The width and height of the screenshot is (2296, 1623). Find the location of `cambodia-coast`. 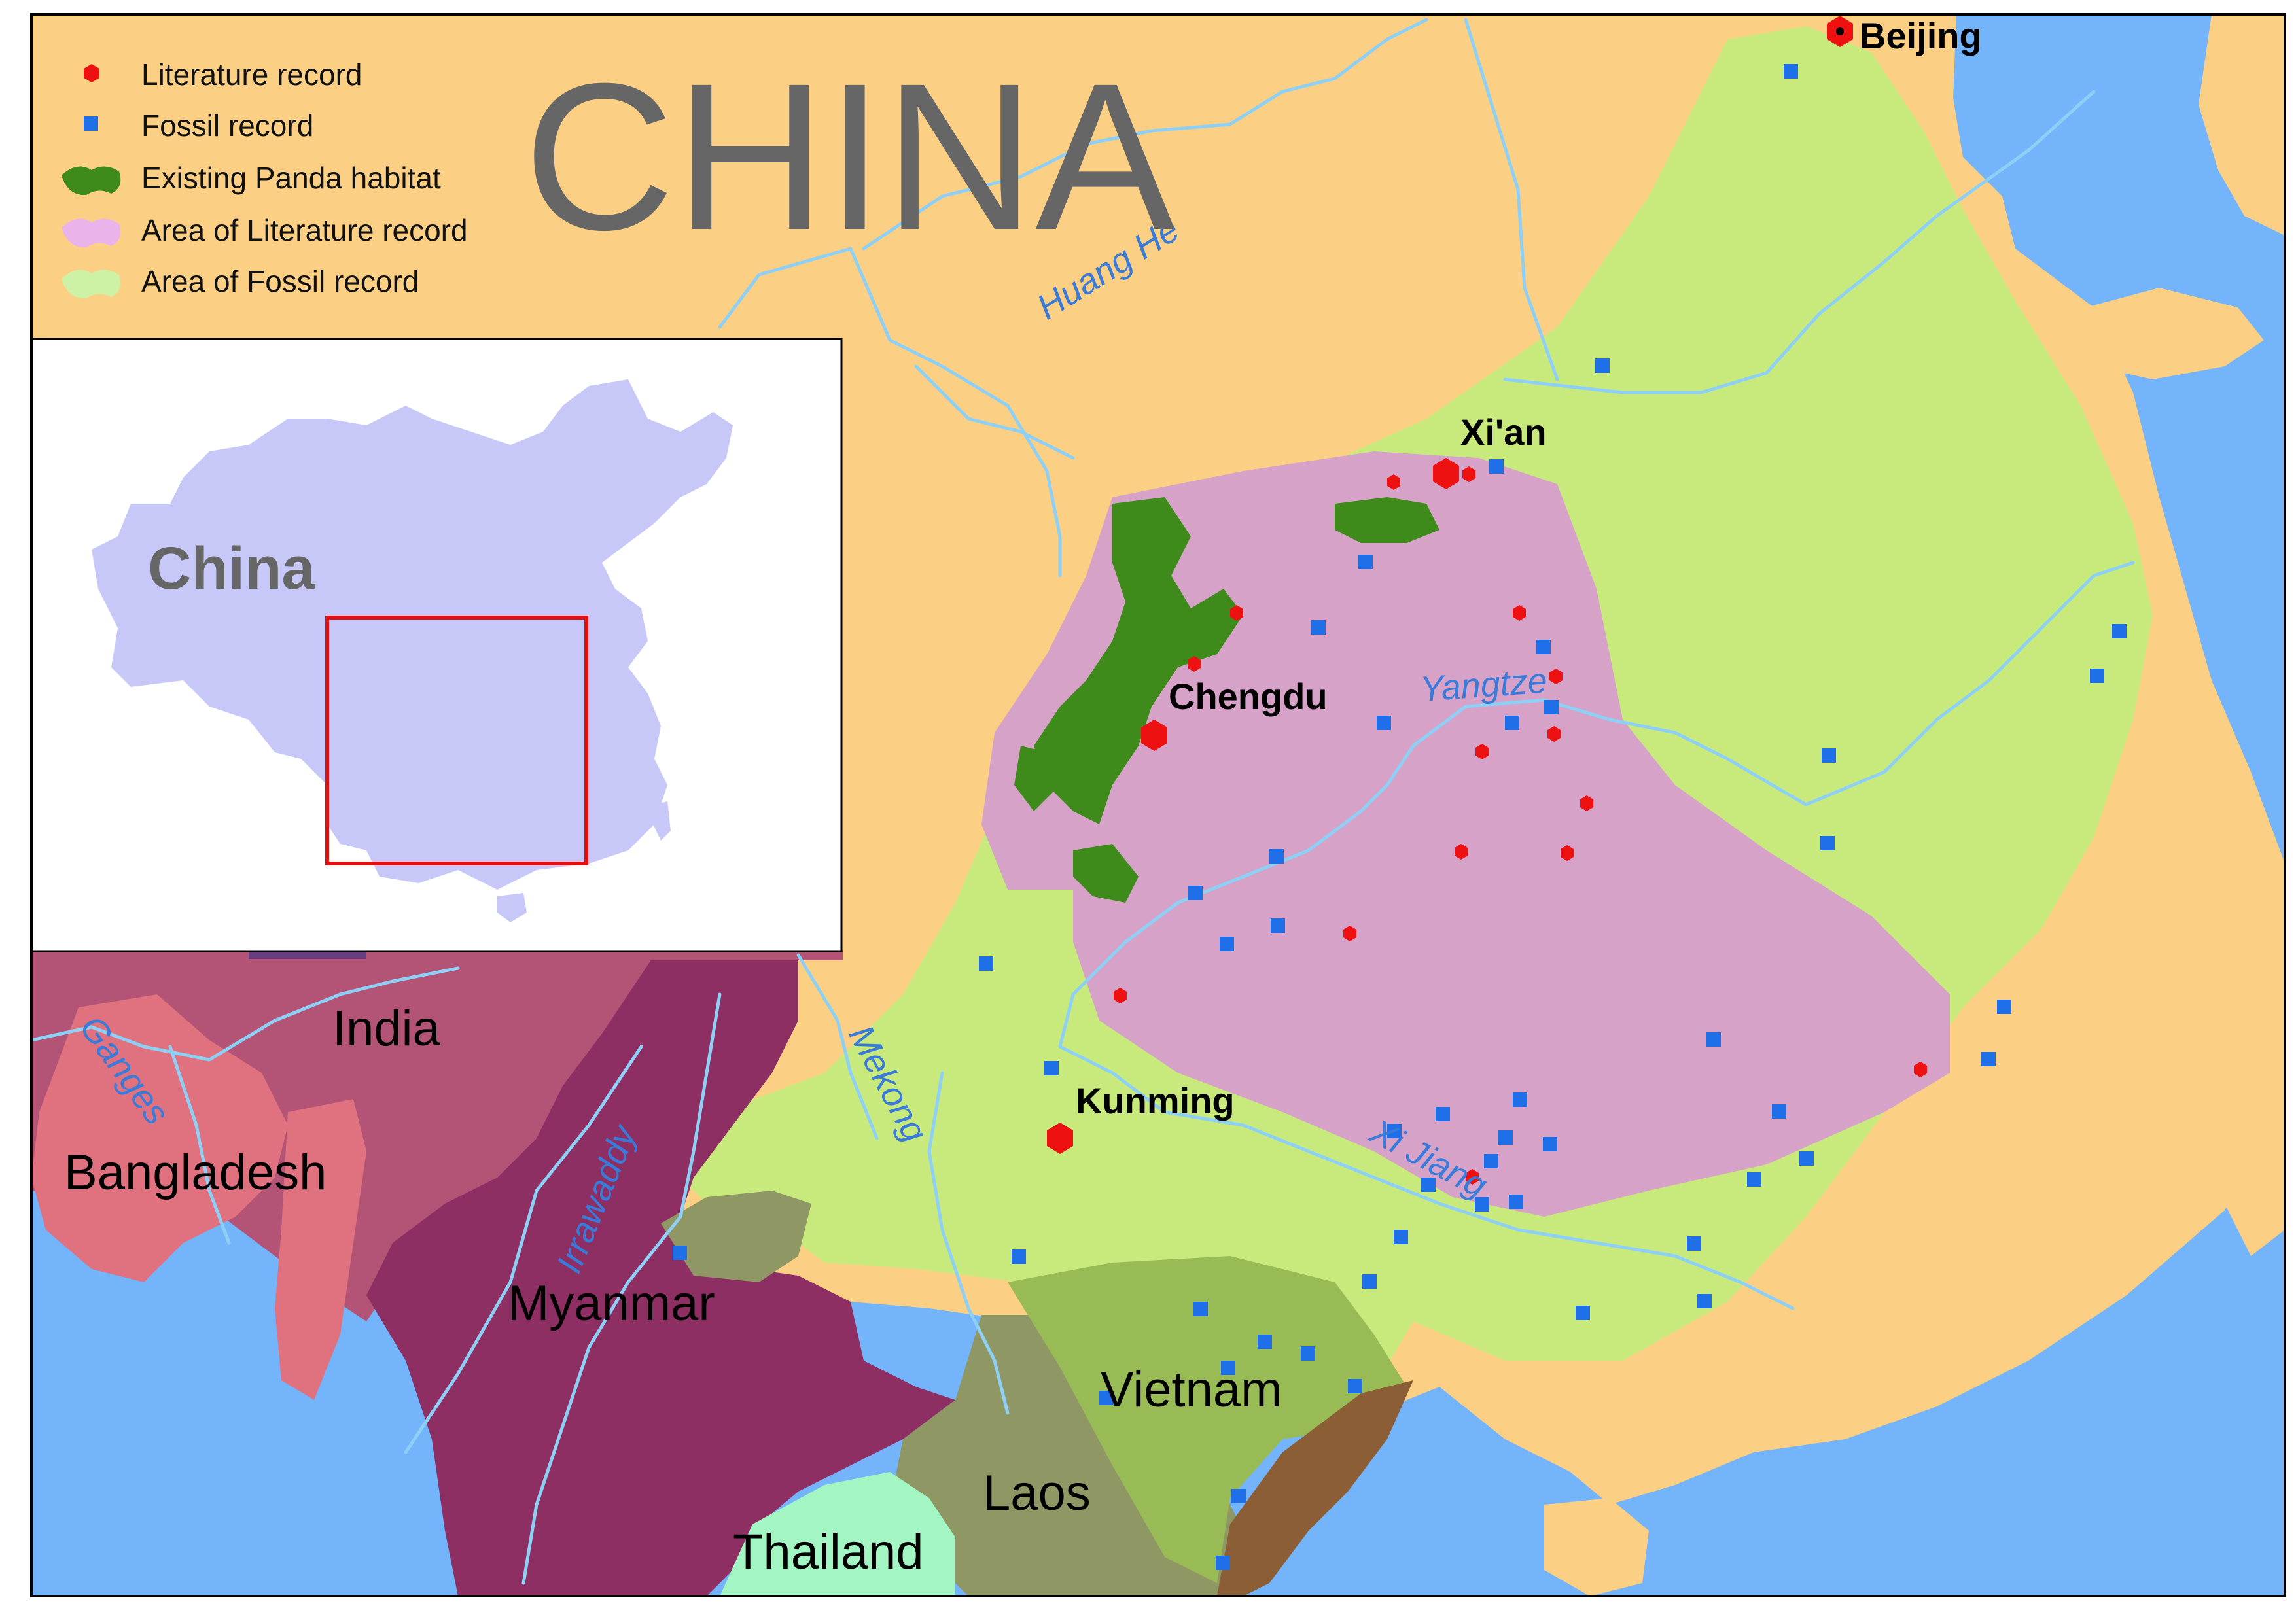

cambodia-coast is located at coordinates (1315, 1488).